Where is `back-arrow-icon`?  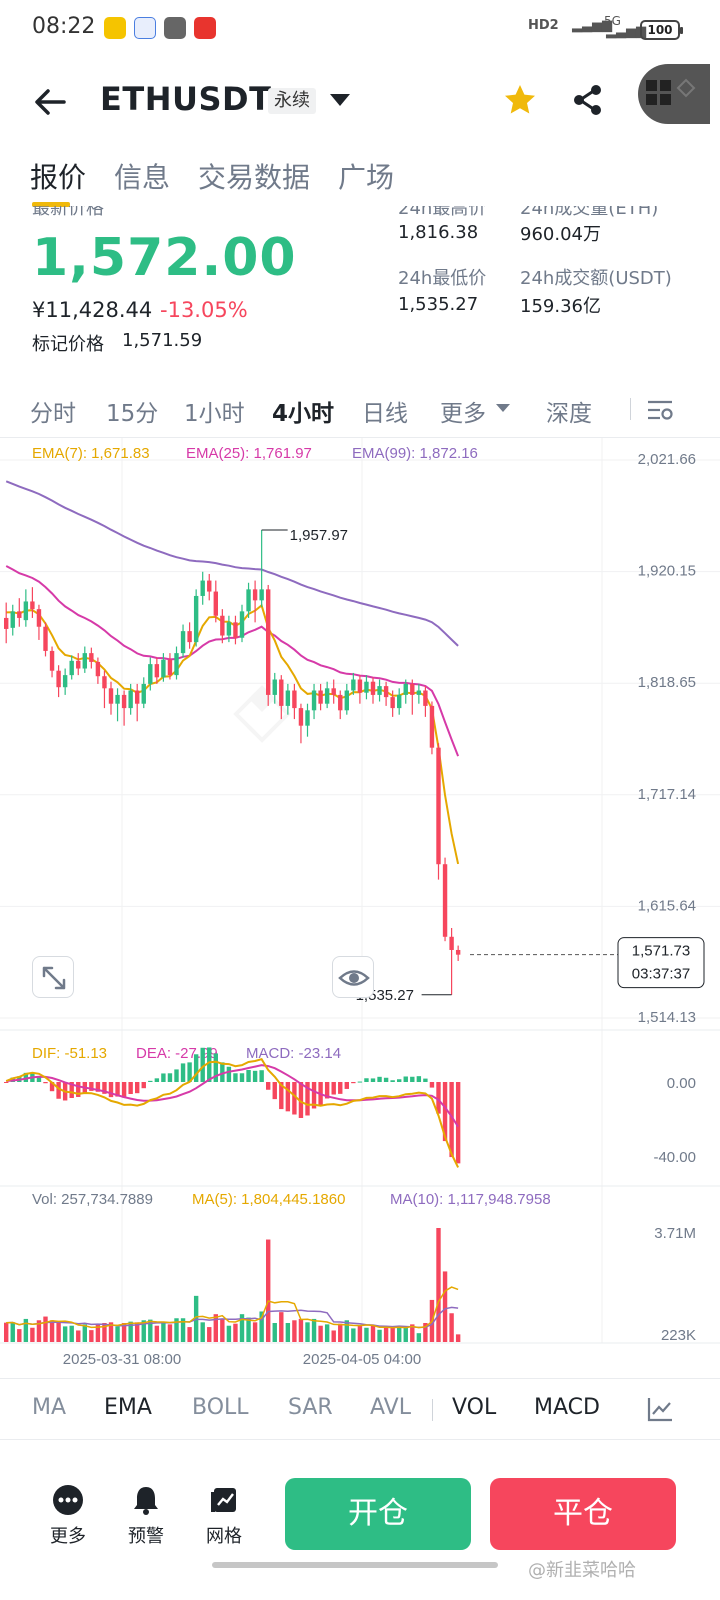
back-arrow-icon is located at coordinates (50, 102).